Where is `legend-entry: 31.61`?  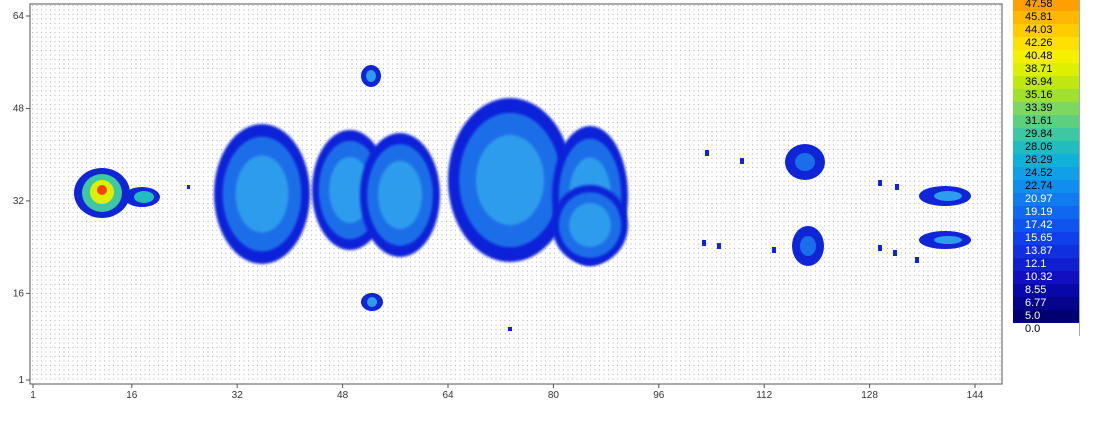 legend-entry: 31.61 is located at coordinates (1046, 121).